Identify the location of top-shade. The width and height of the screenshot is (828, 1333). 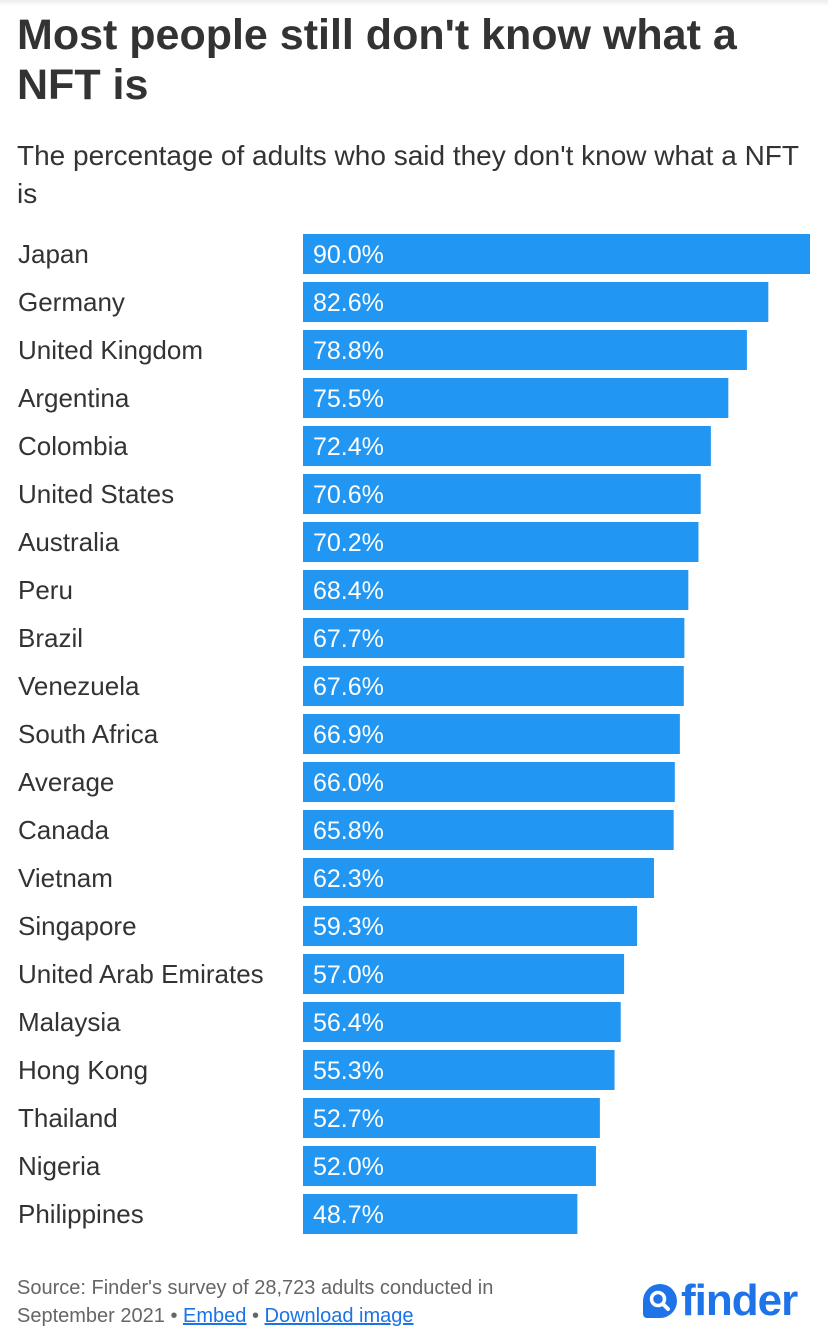
(414, 3).